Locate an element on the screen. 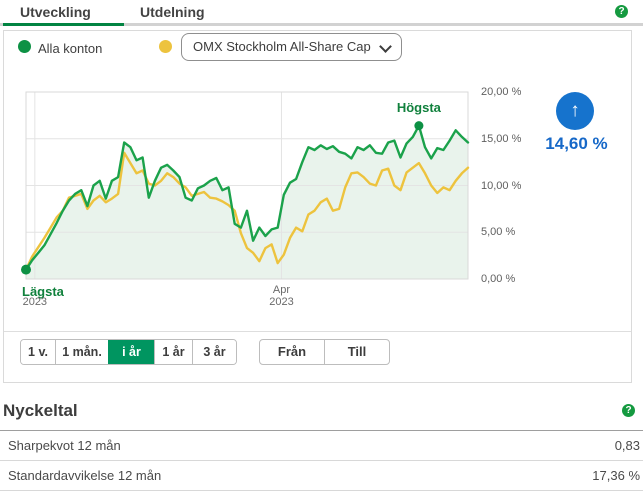 This screenshot has height=496, width=643. range-button-group: 1 v. 1 mån. i år 1 år 3 år is located at coordinates (128, 352).